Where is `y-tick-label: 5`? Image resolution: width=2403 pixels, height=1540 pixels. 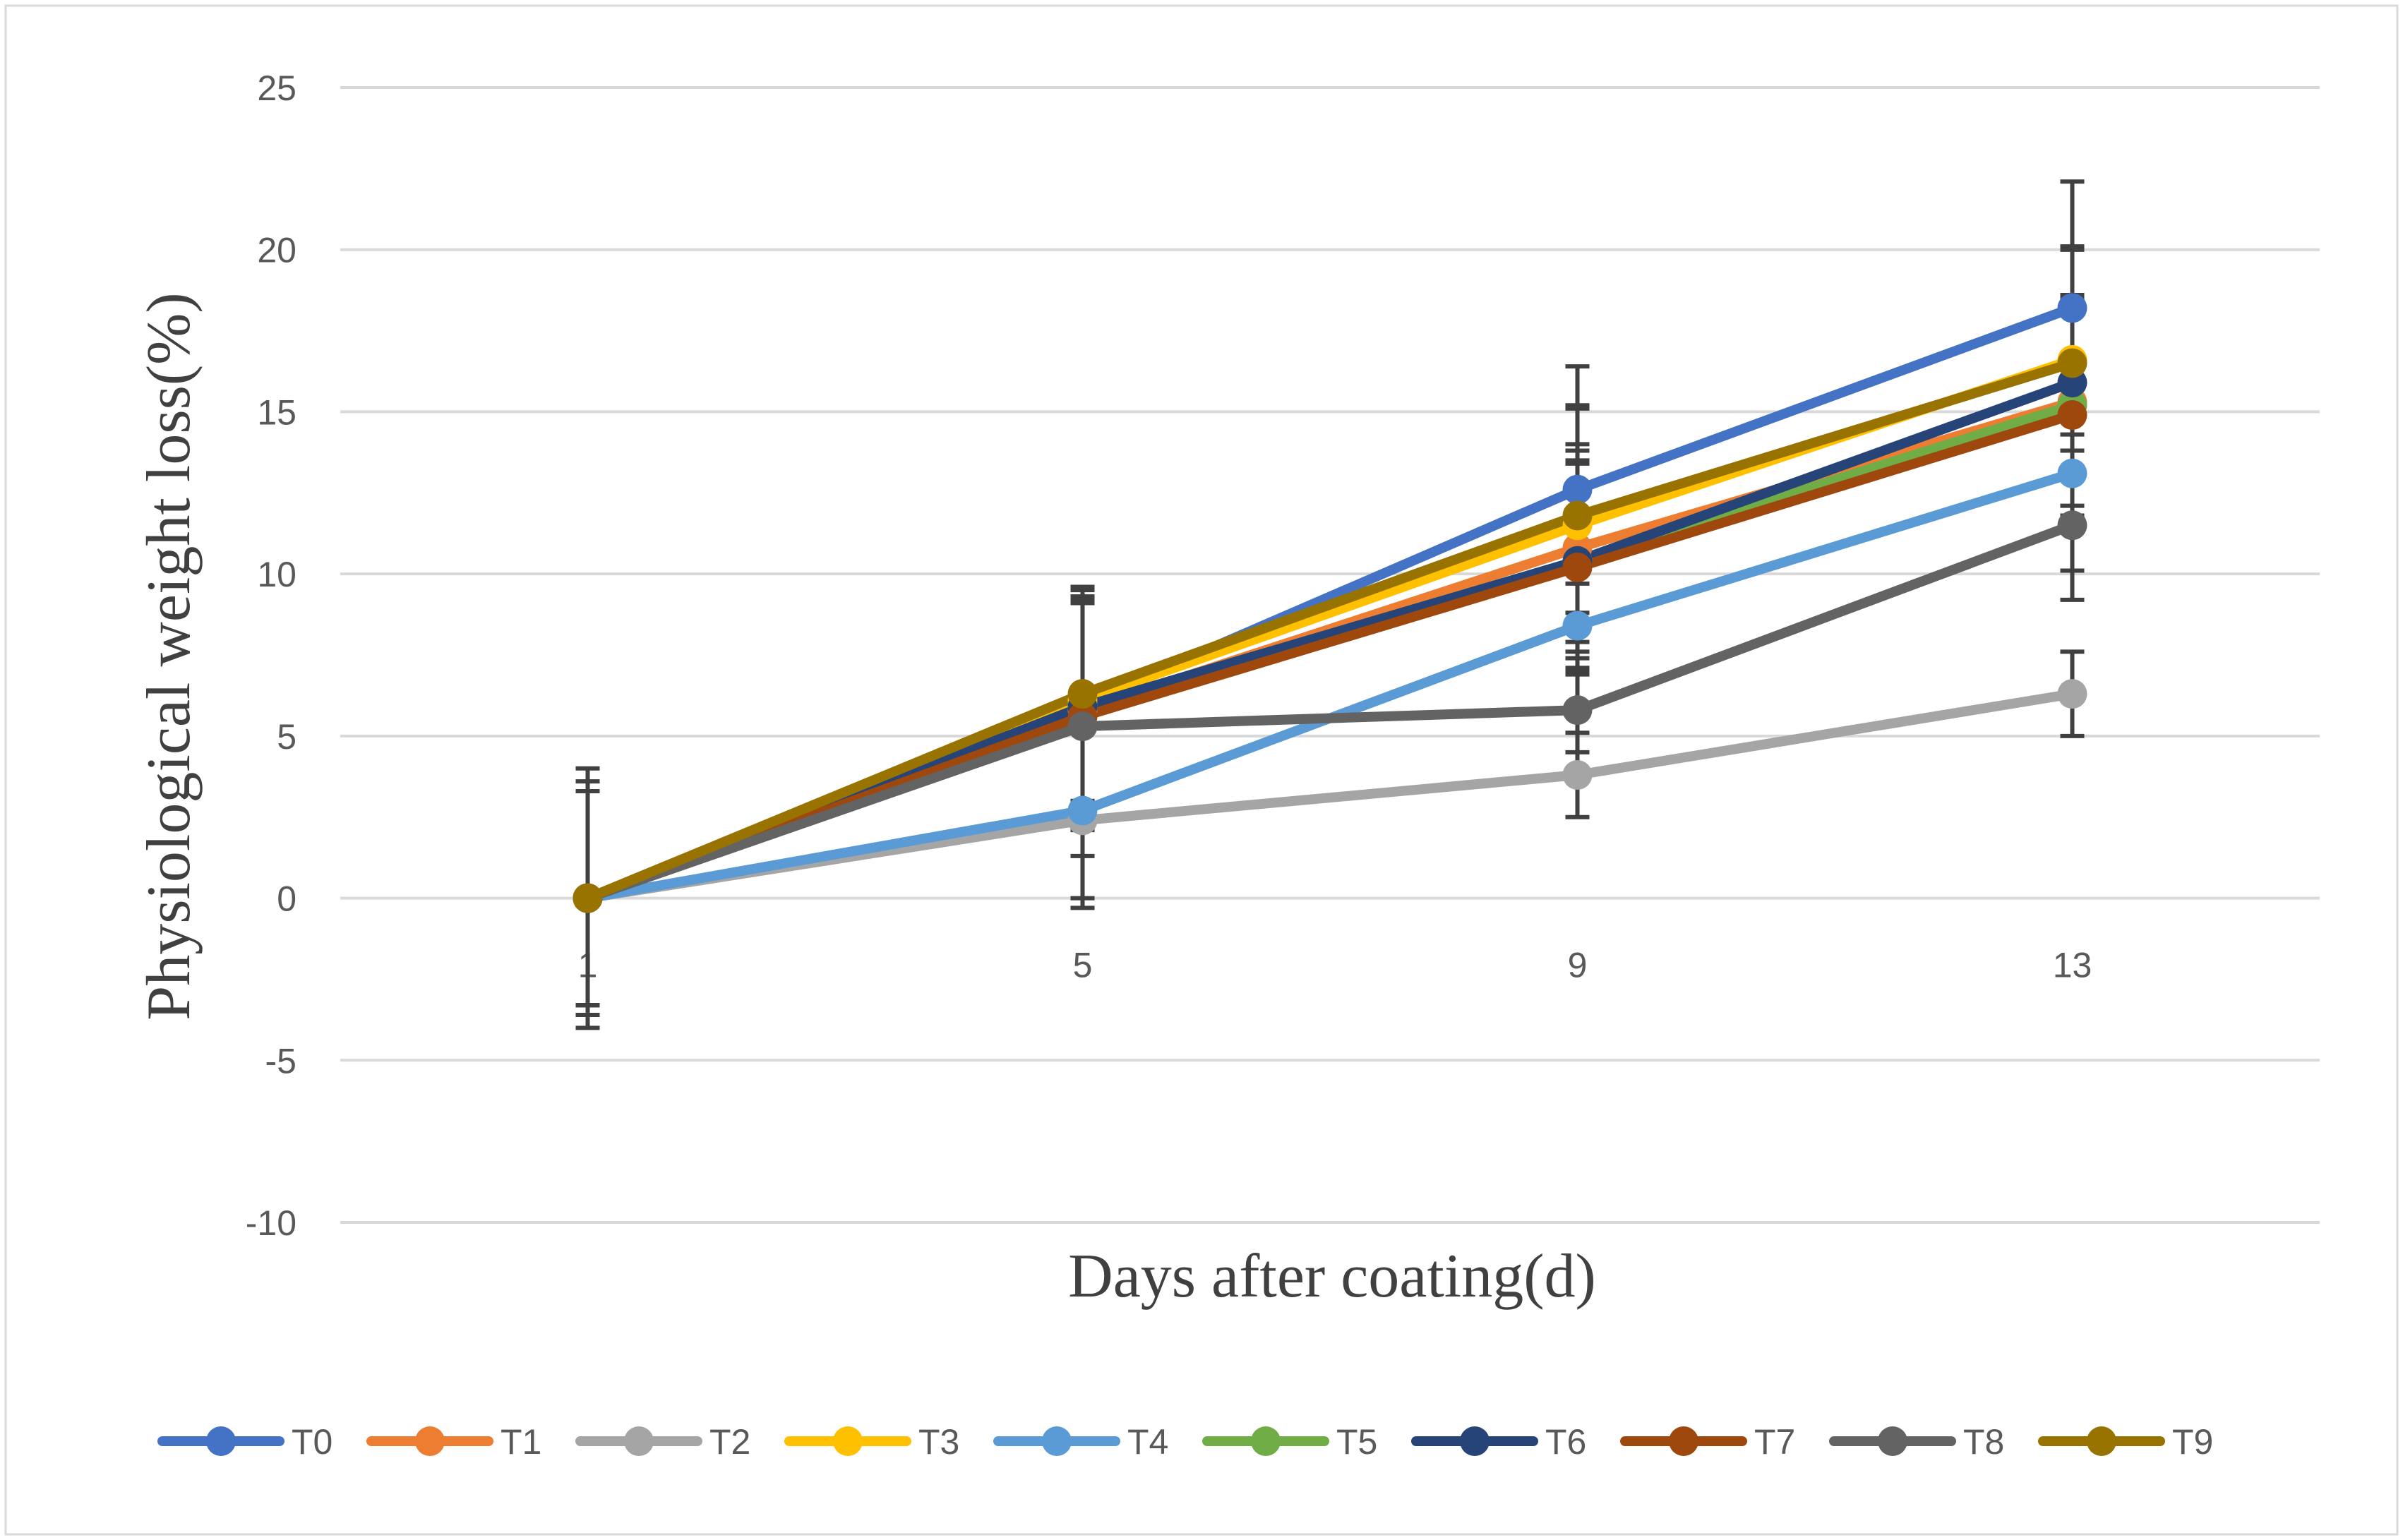
y-tick-label: 5 is located at coordinates (286, 737).